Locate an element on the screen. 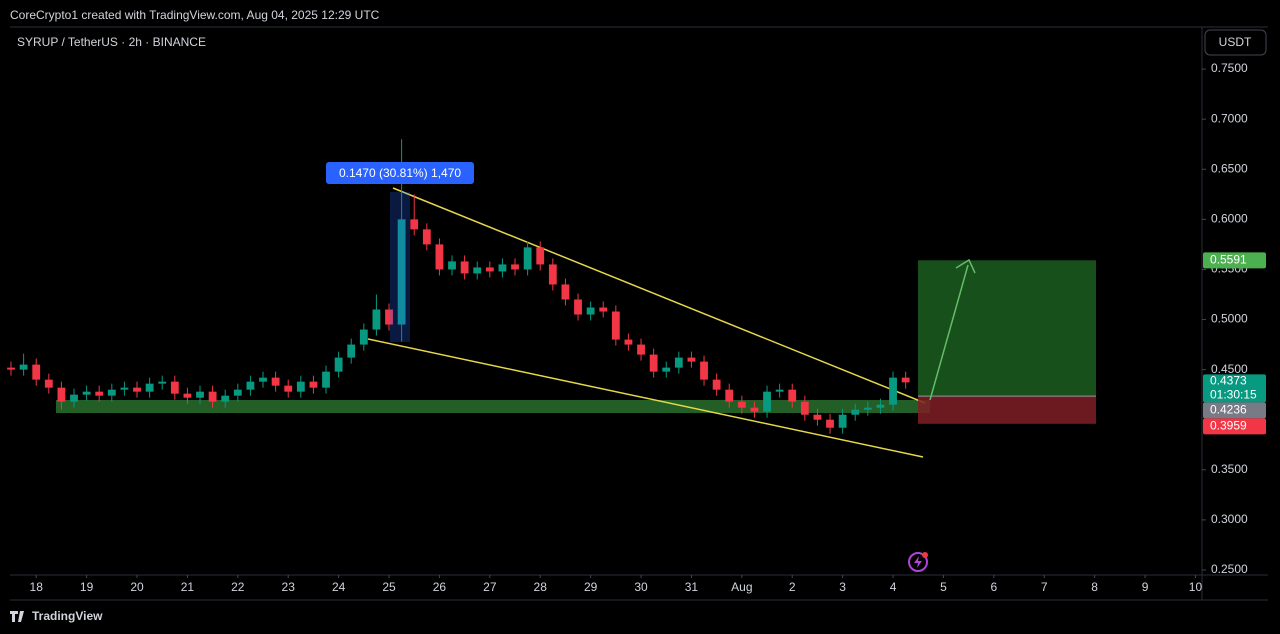 The width and height of the screenshot is (1280, 634). last-price-box is located at coordinates (1234, 388).